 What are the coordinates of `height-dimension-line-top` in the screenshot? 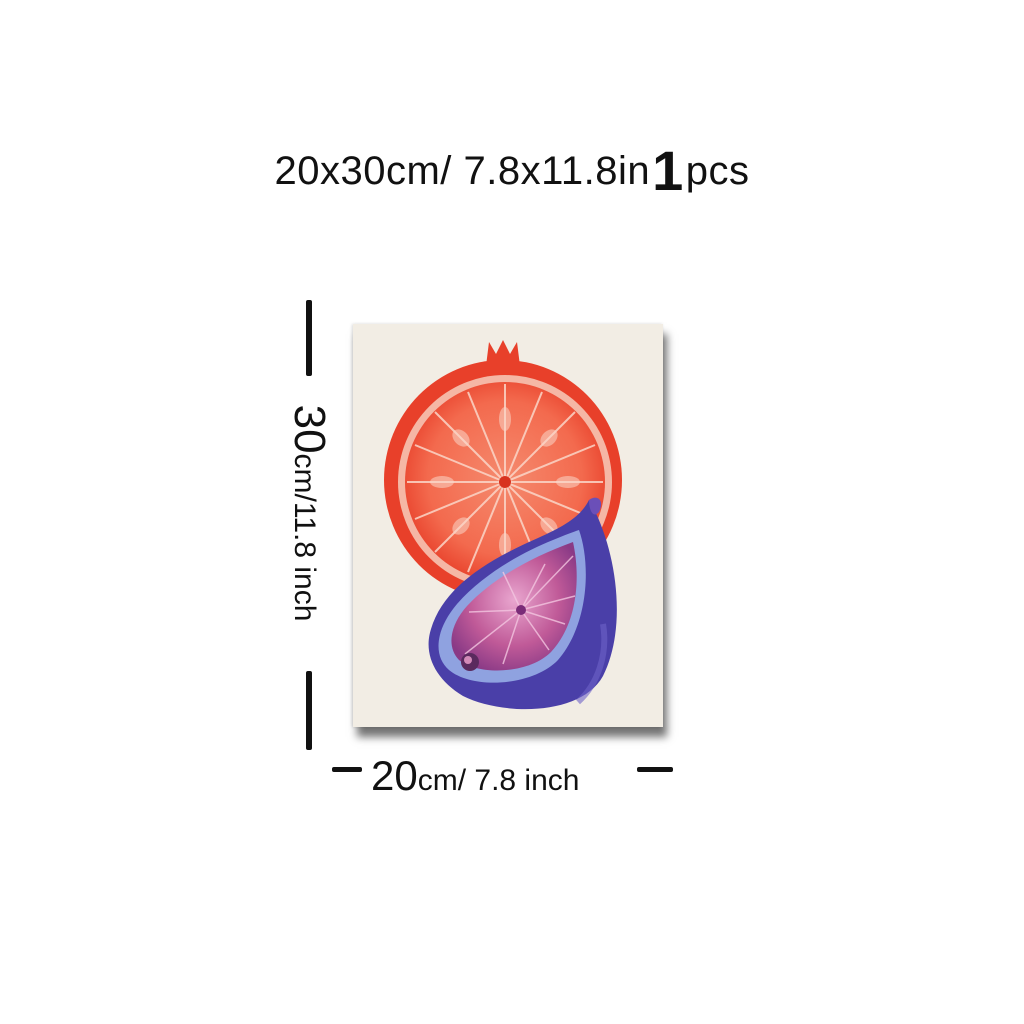 It's located at (309, 338).